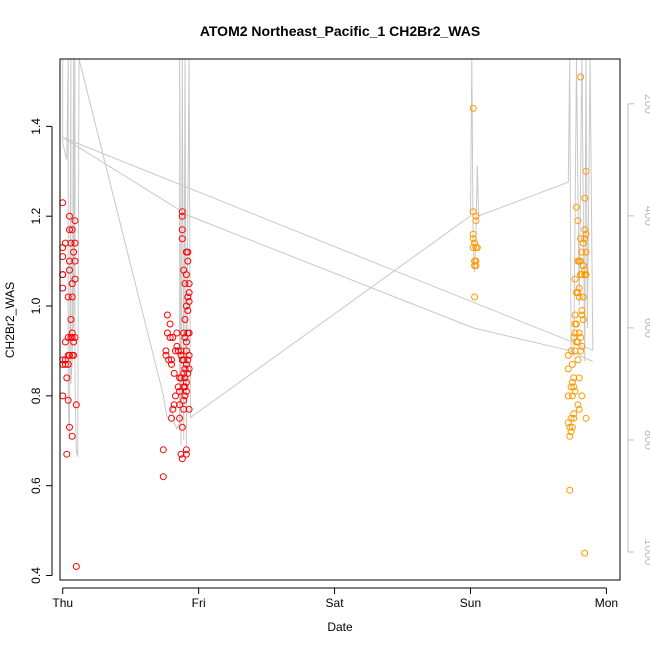 This screenshot has width=650, height=650. What do you see at coordinates (36, 575) in the screenshot?
I see `y-tick-label: 0.4` at bounding box center [36, 575].